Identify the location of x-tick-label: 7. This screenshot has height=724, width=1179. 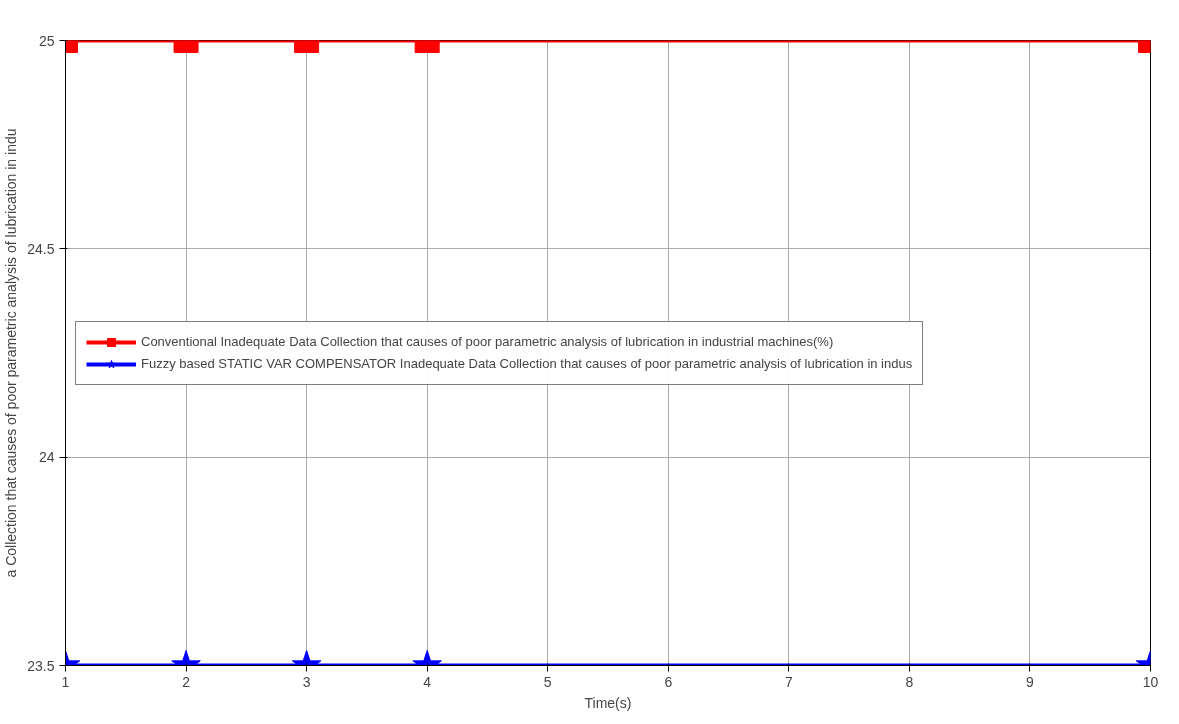
(788, 681).